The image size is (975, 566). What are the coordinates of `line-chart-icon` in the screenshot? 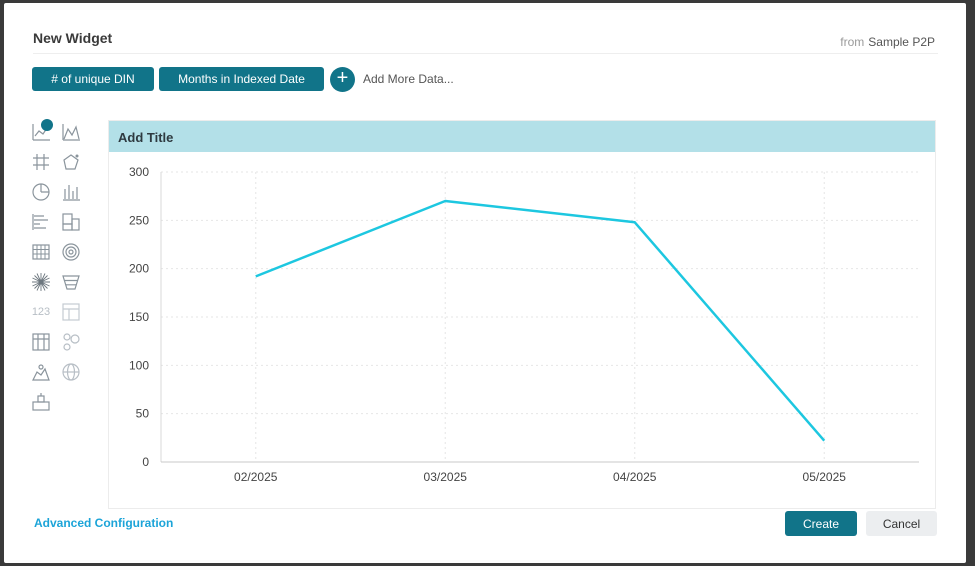 It's located at (41, 131).